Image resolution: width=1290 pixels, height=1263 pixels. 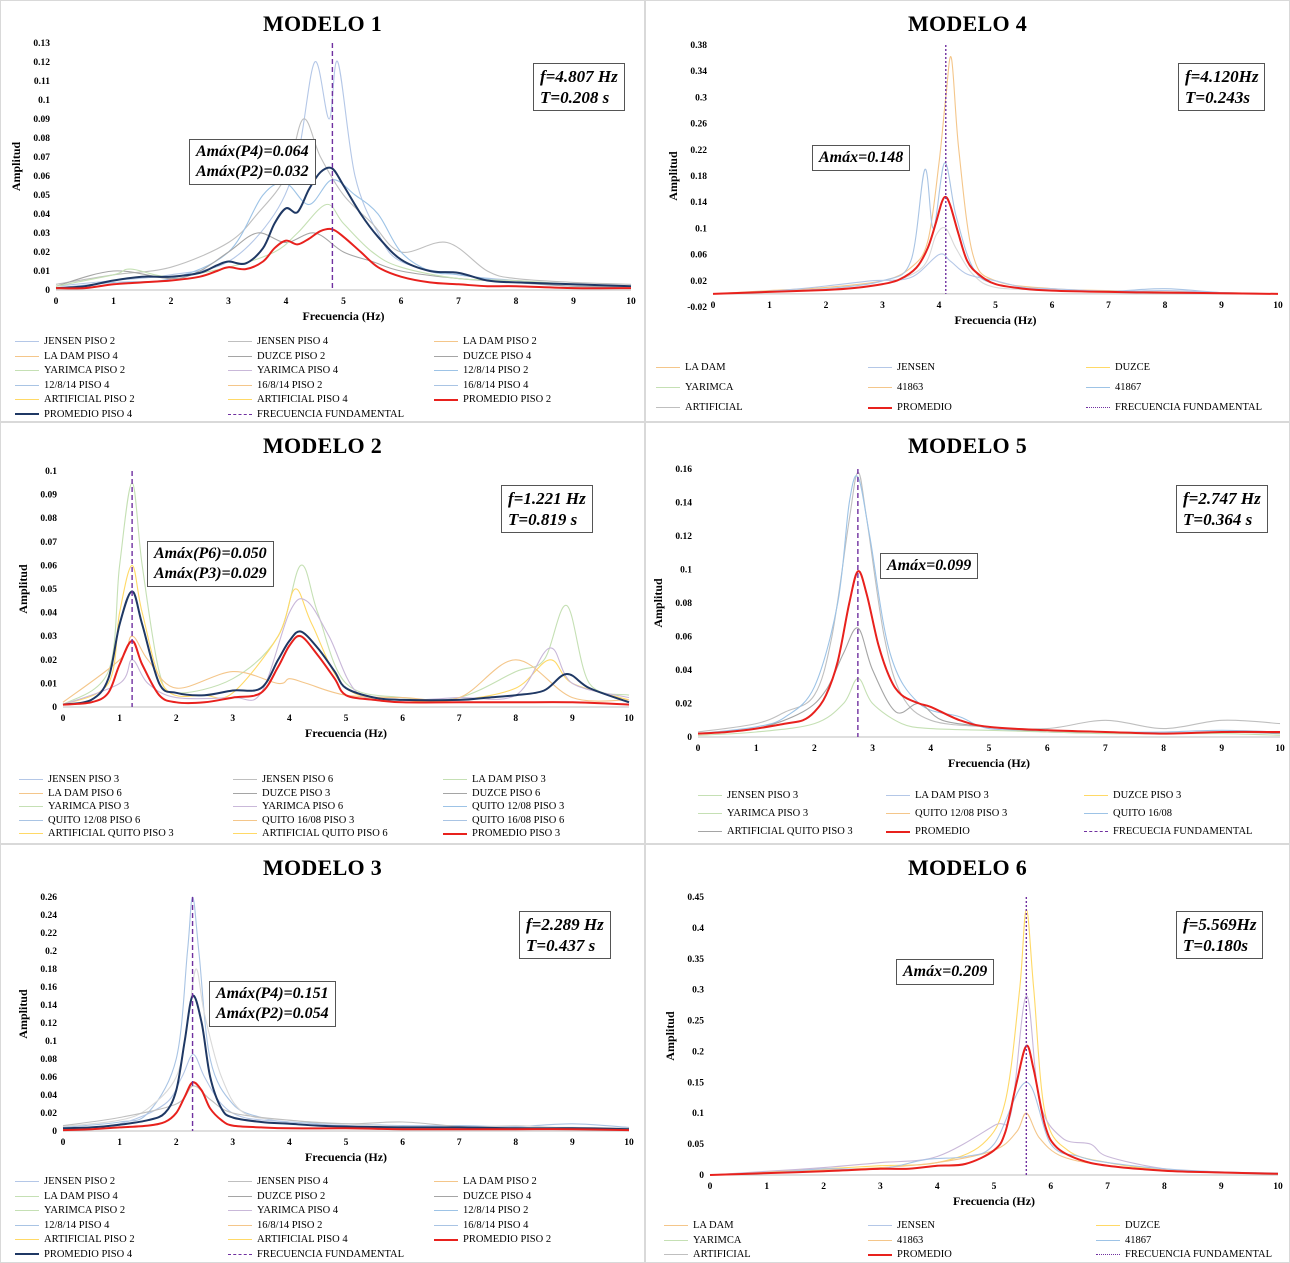 I want to click on legend-item: JENSEN PISO 2, so click(x=65, y=341).